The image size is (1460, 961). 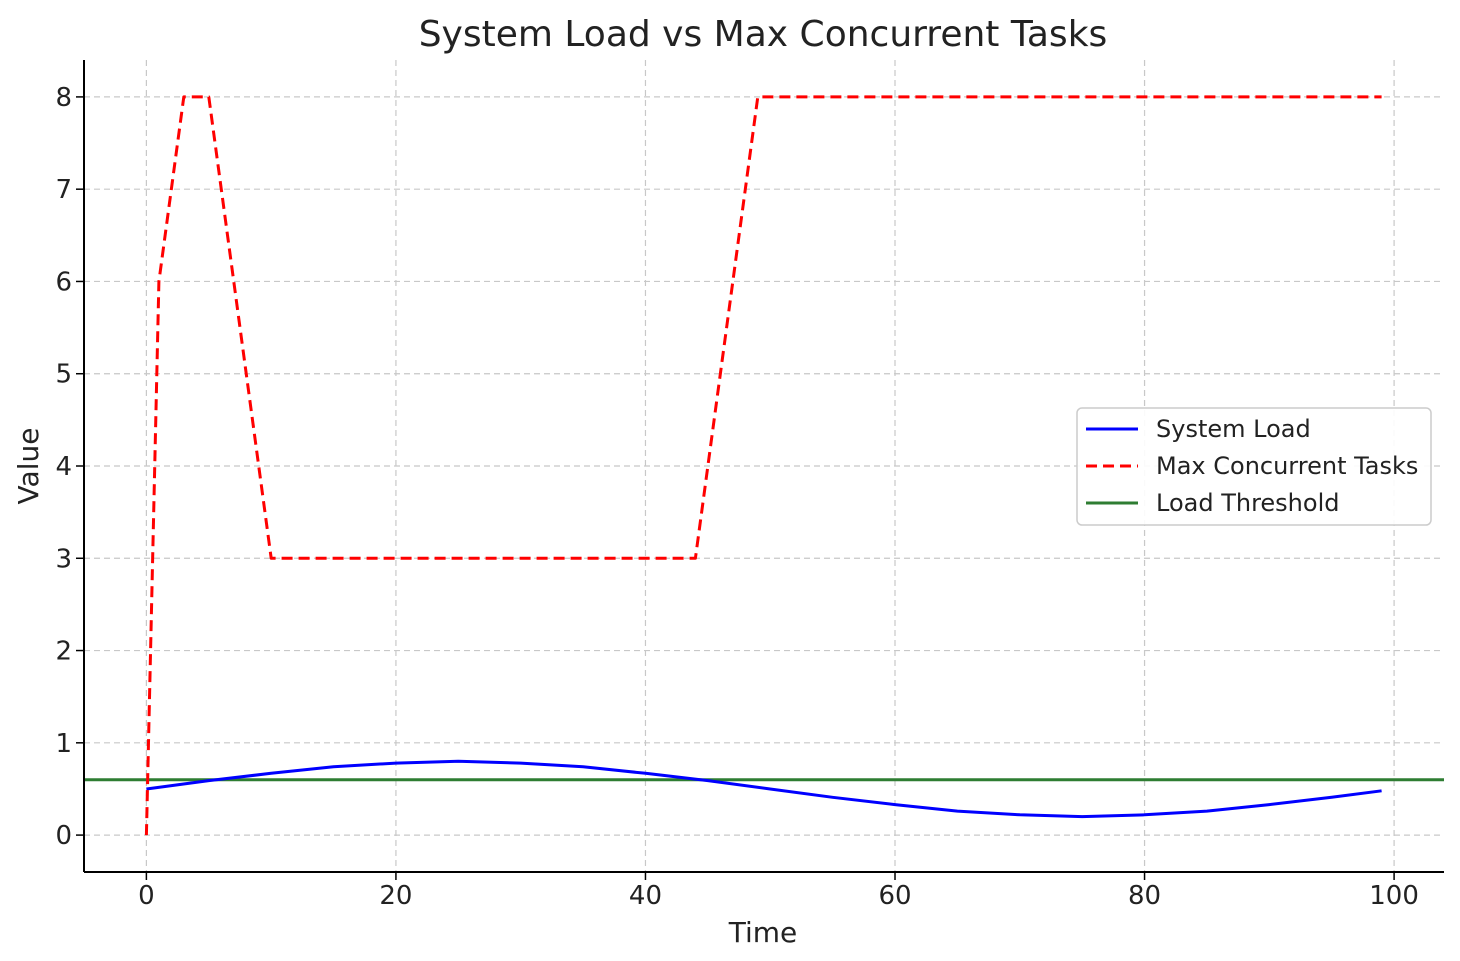 I want to click on y-tick-label: 6, so click(x=63, y=282).